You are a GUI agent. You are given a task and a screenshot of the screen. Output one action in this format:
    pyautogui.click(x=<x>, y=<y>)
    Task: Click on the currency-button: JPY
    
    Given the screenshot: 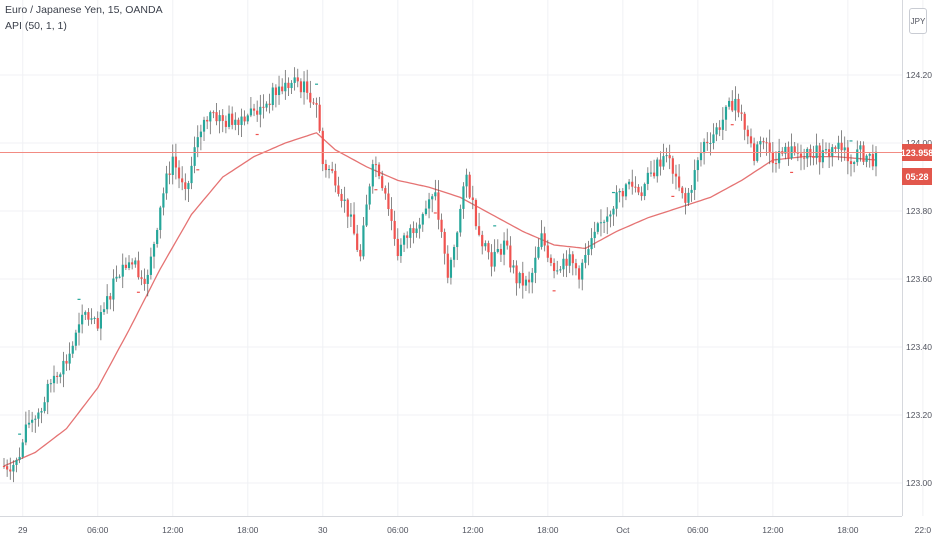 What is the action you would take?
    pyautogui.click(x=918, y=21)
    